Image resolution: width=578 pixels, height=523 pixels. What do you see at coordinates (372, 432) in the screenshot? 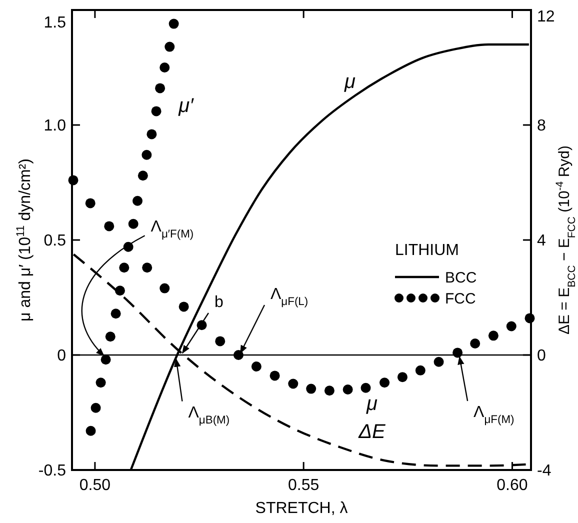
I see `annotation: ΔE` at bounding box center [372, 432].